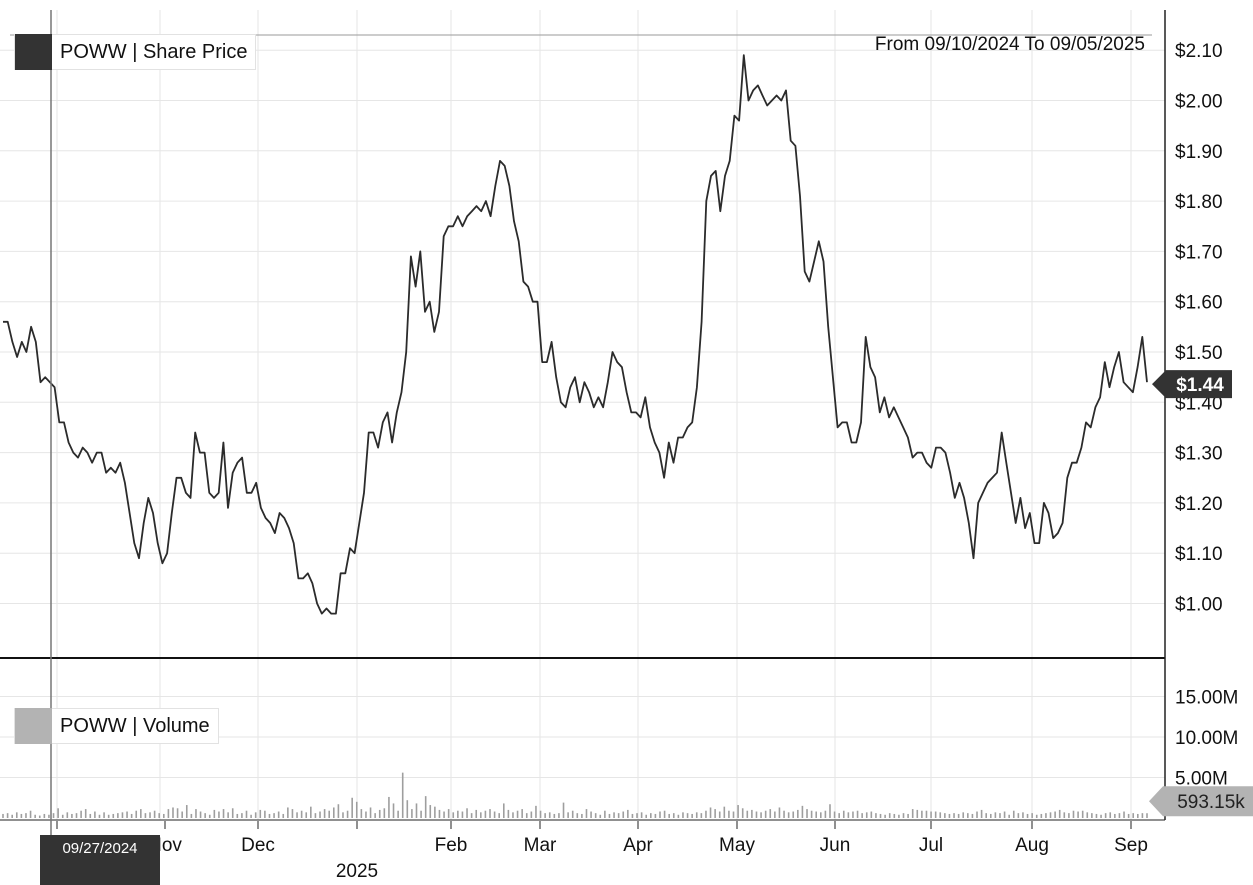  I want to click on x-tick-label: Feb, so click(451, 845).